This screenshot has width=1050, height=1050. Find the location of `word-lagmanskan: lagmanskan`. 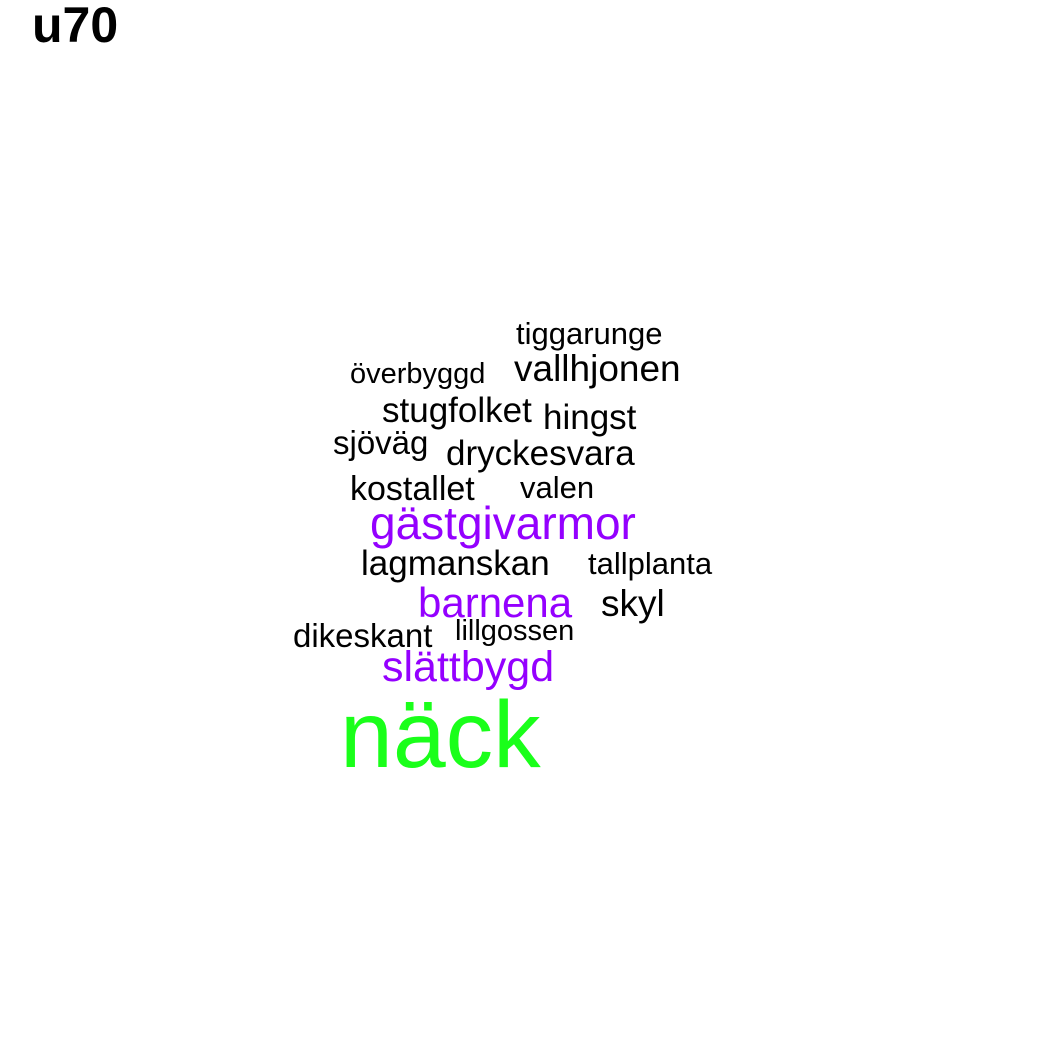

word-lagmanskan: lagmanskan is located at coordinates (455, 563).